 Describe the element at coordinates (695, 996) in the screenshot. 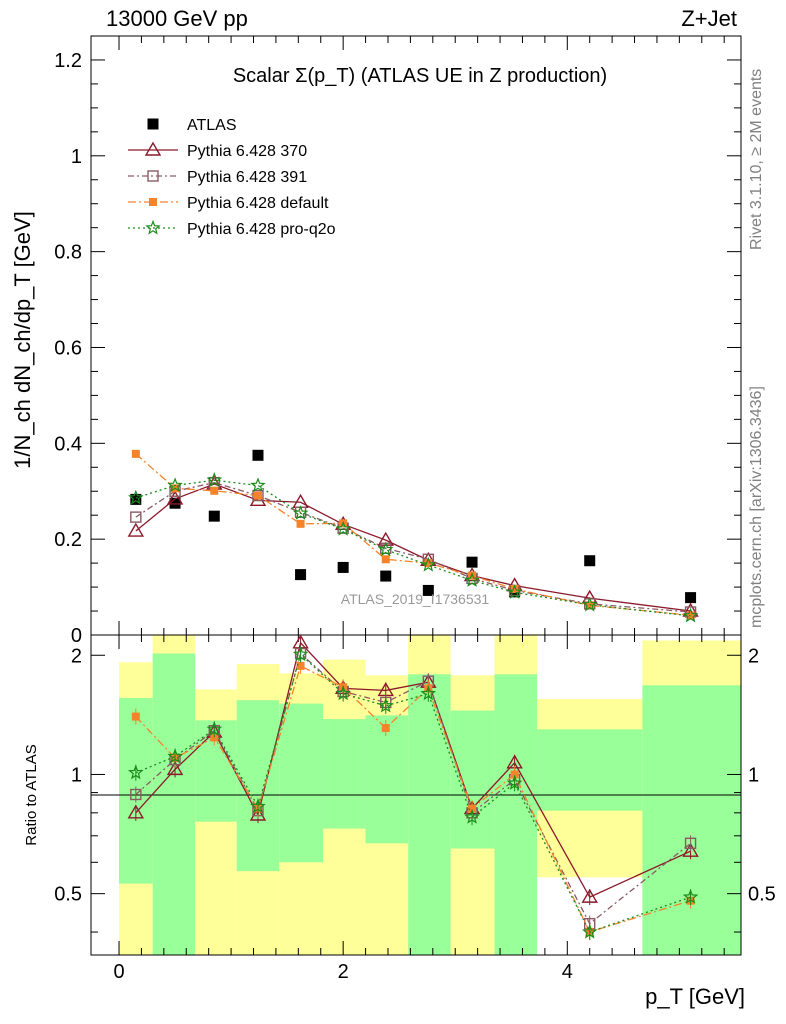

I see `x-axis-title: p_T [GeV]` at that location.